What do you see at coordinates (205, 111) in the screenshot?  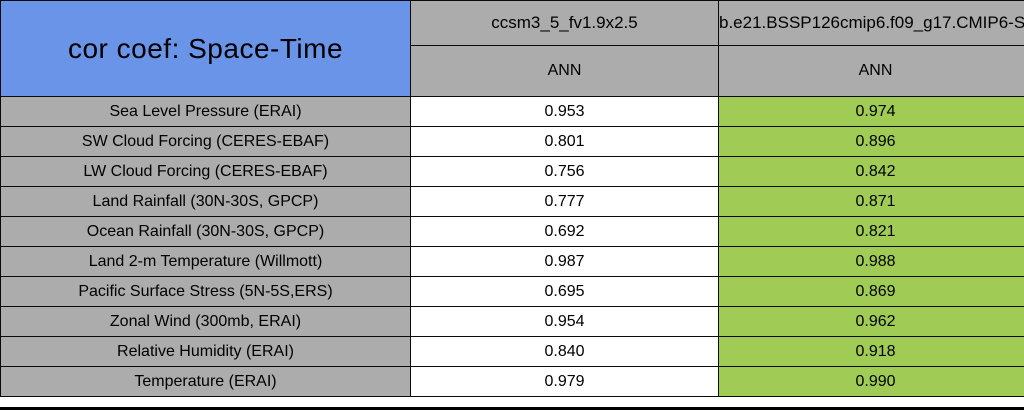 I see `row-label: Sea Level Pressure (ERAI)` at bounding box center [205, 111].